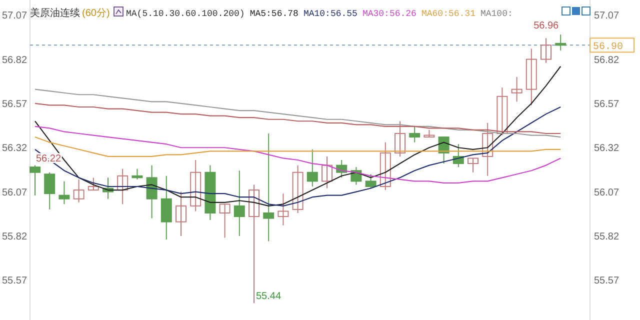 This screenshot has width=640, height=320. Describe the element at coordinates (608, 48) in the screenshot. I see `ref-line-label: 56.90` at that location.